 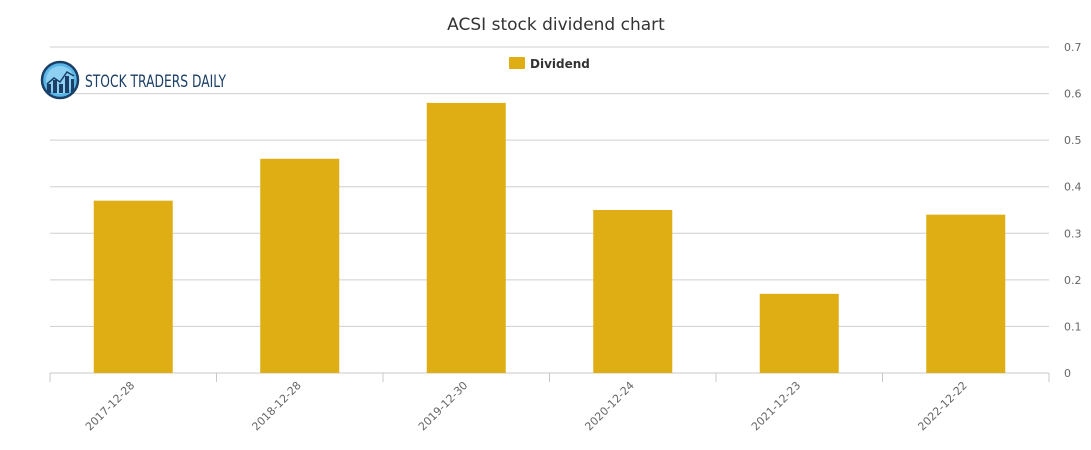 I want to click on y-tick-label: 0.1, so click(x=1073, y=326).